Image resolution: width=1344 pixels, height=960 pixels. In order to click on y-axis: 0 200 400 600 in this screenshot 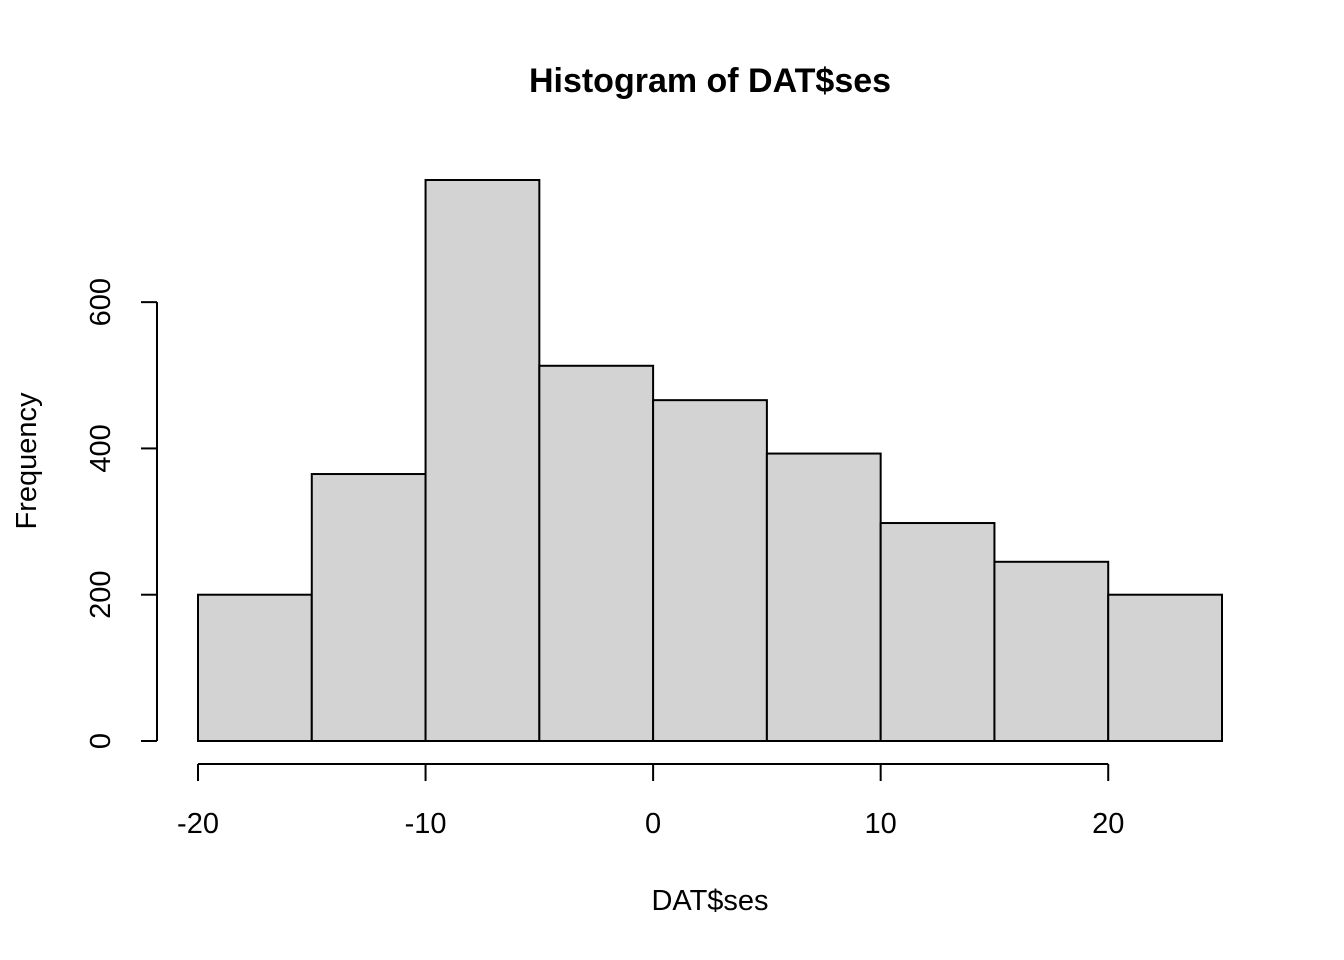, I will do `click(121, 513)`.